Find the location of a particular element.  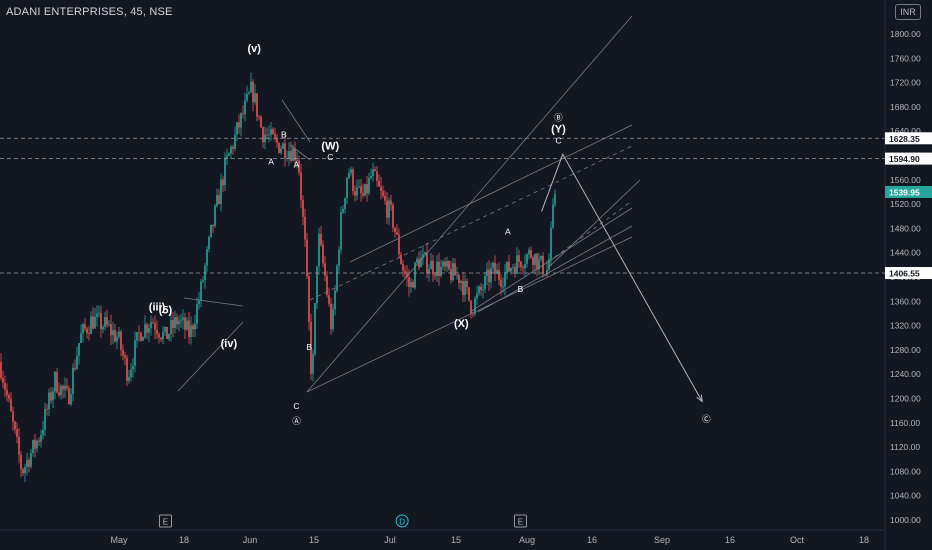

wave-label: (5) is located at coordinates (166, 310).